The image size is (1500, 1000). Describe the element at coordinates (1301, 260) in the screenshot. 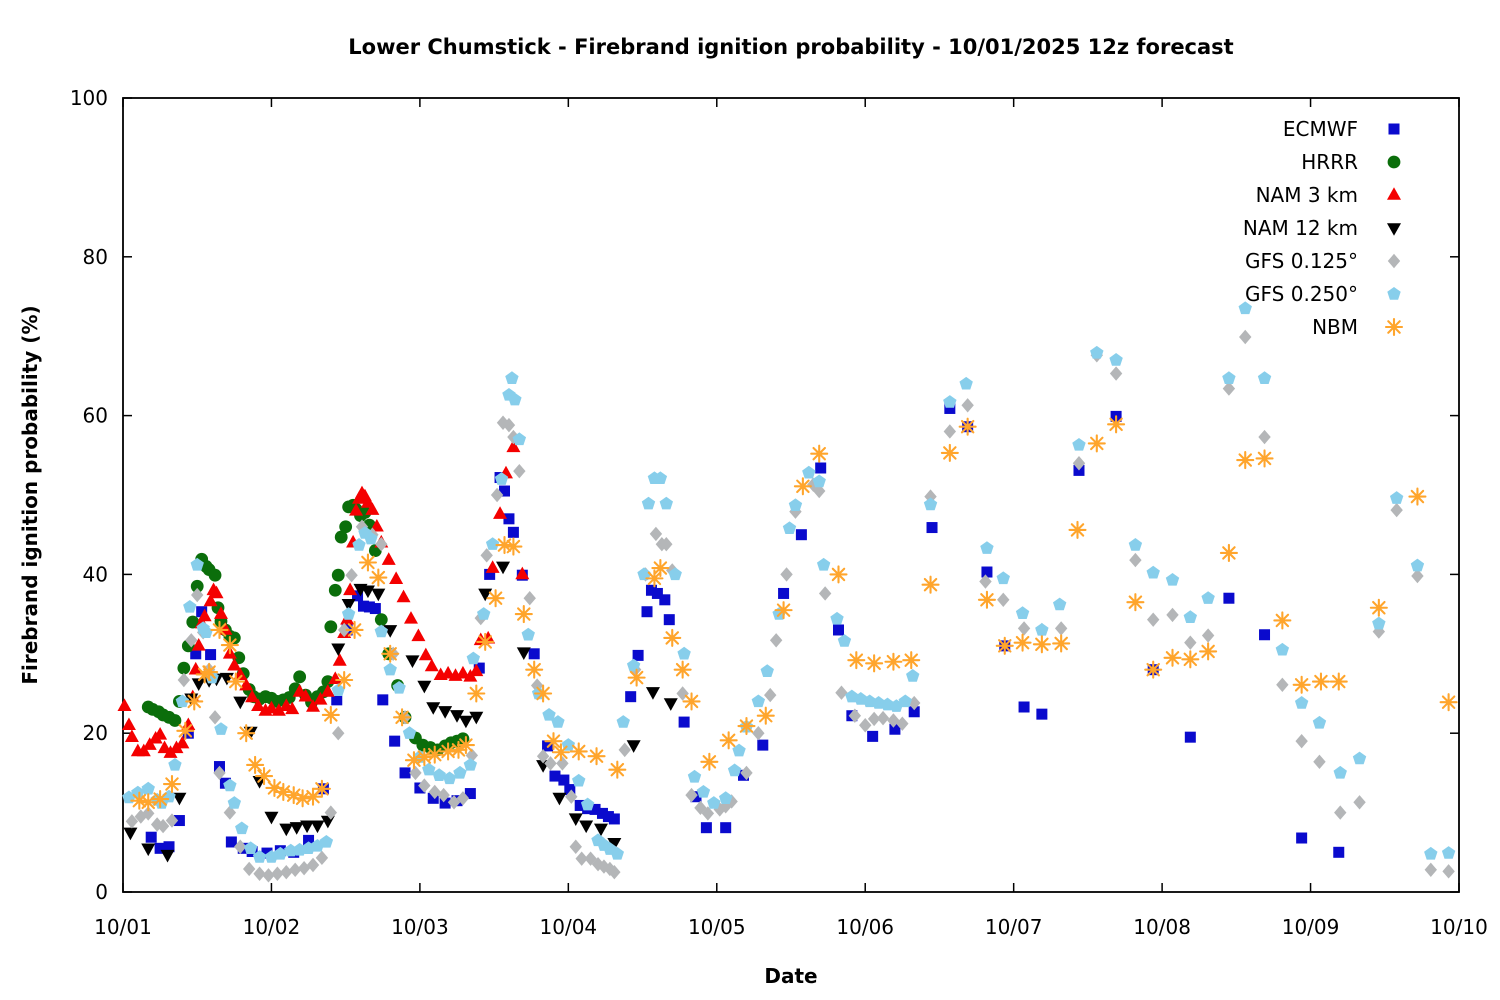

I see `legend-label-gfs0125: GFS 0.125°` at that location.